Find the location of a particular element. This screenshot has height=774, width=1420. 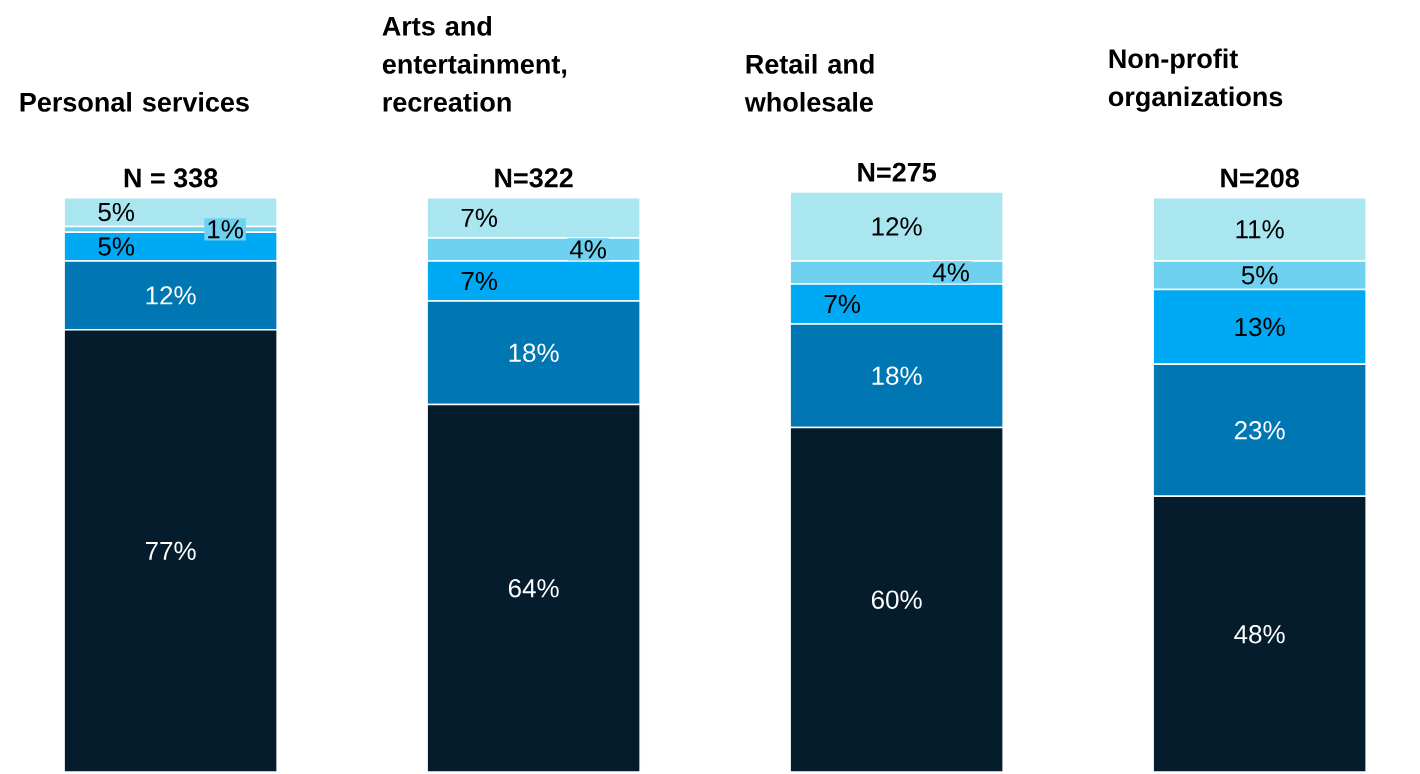

text: N=208 is located at coordinates (1260, 178).